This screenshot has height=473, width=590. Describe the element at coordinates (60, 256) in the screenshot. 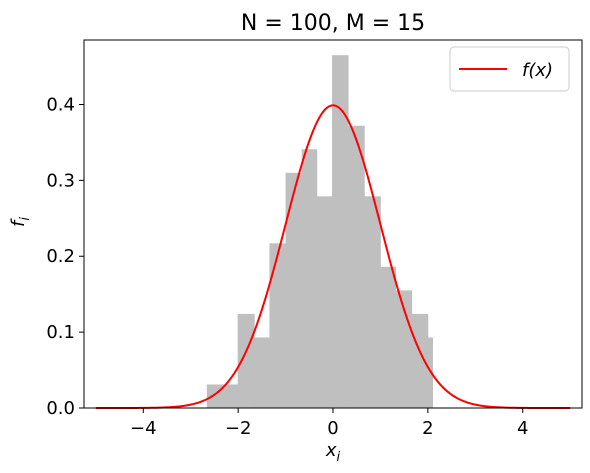

I see `y-tick-label: 0.2` at that location.